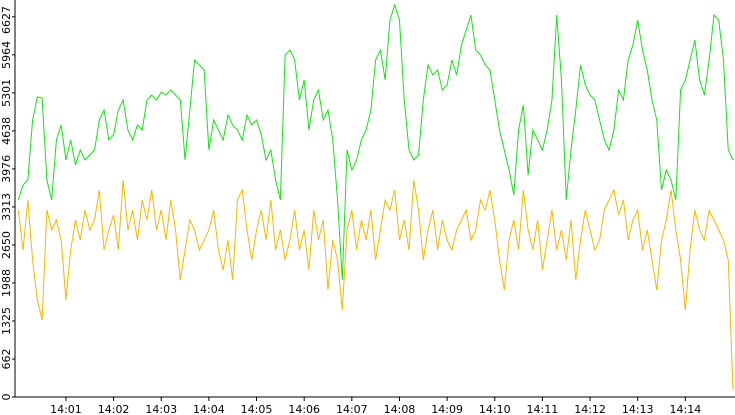  Describe the element at coordinates (6, 397) in the screenshot. I see `y-tick-label: 0` at that location.